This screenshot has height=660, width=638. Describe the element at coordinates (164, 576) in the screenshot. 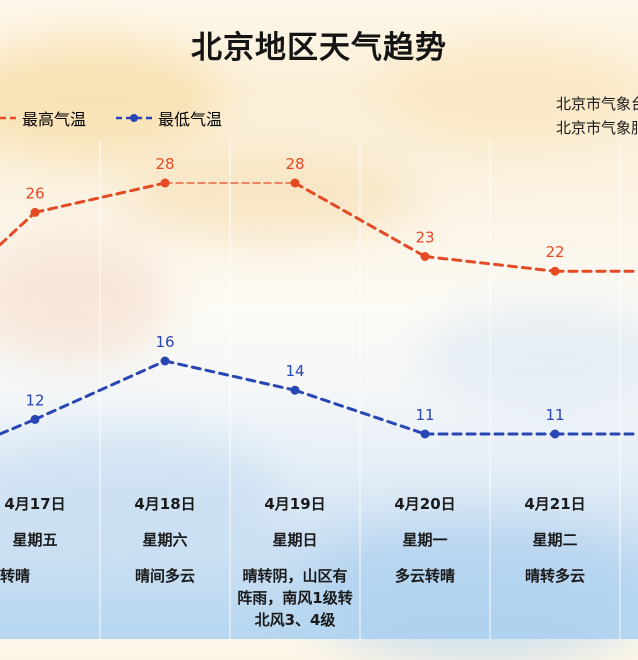

I see `day-weather: 晴间多云` at that location.